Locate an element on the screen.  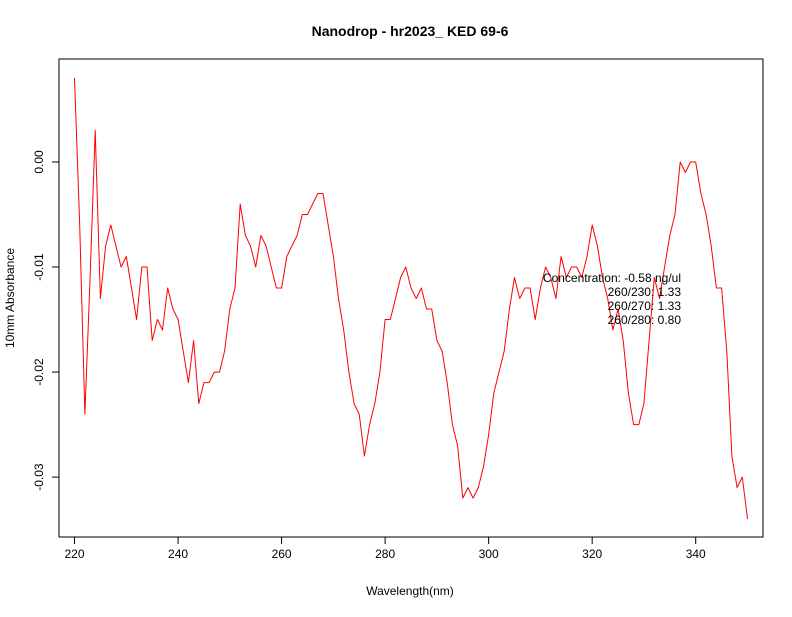
y-tick-label: -0.03 is located at coordinates (39, 477).